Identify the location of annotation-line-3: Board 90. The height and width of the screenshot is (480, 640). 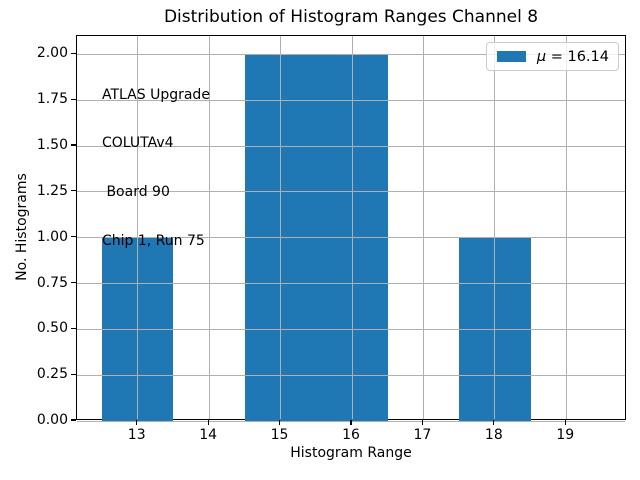
(136, 192).